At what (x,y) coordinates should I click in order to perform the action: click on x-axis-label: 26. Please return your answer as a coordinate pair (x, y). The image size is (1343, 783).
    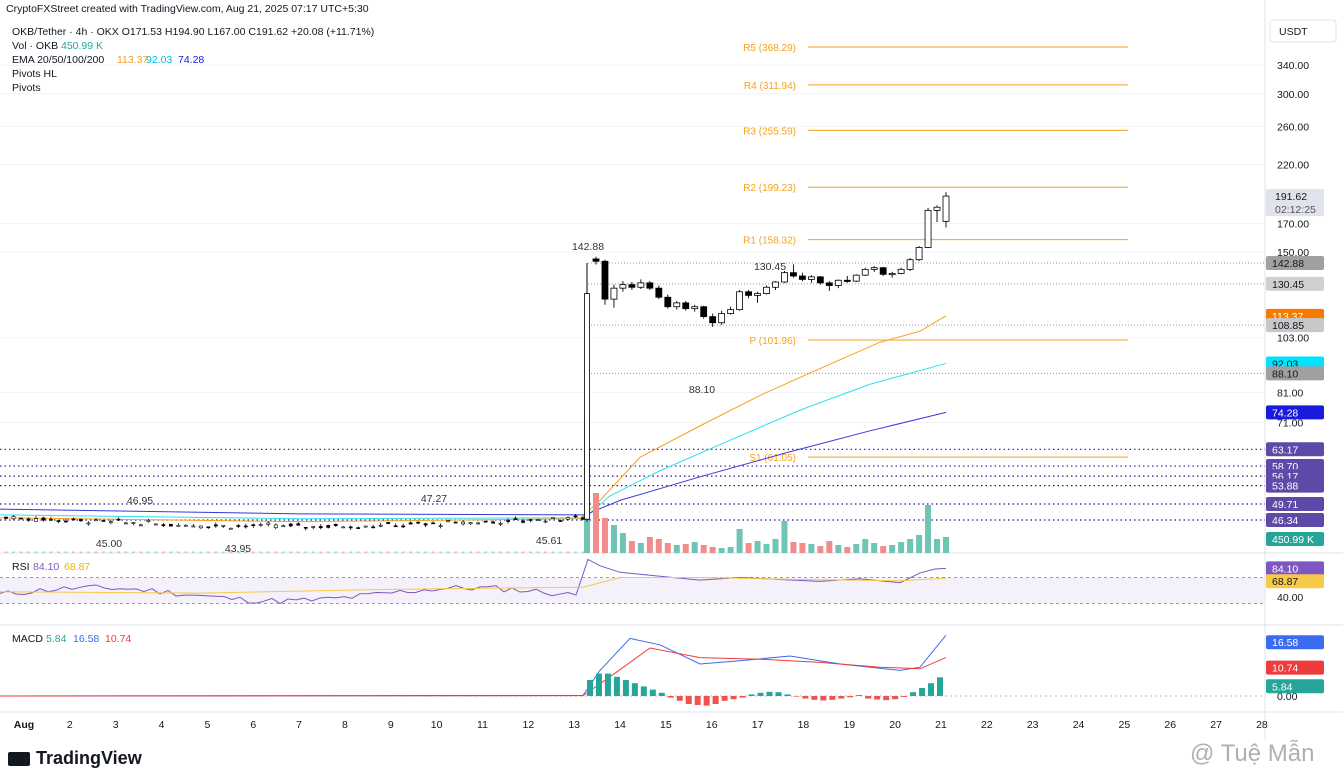
    Looking at the image, I should click on (1170, 725).